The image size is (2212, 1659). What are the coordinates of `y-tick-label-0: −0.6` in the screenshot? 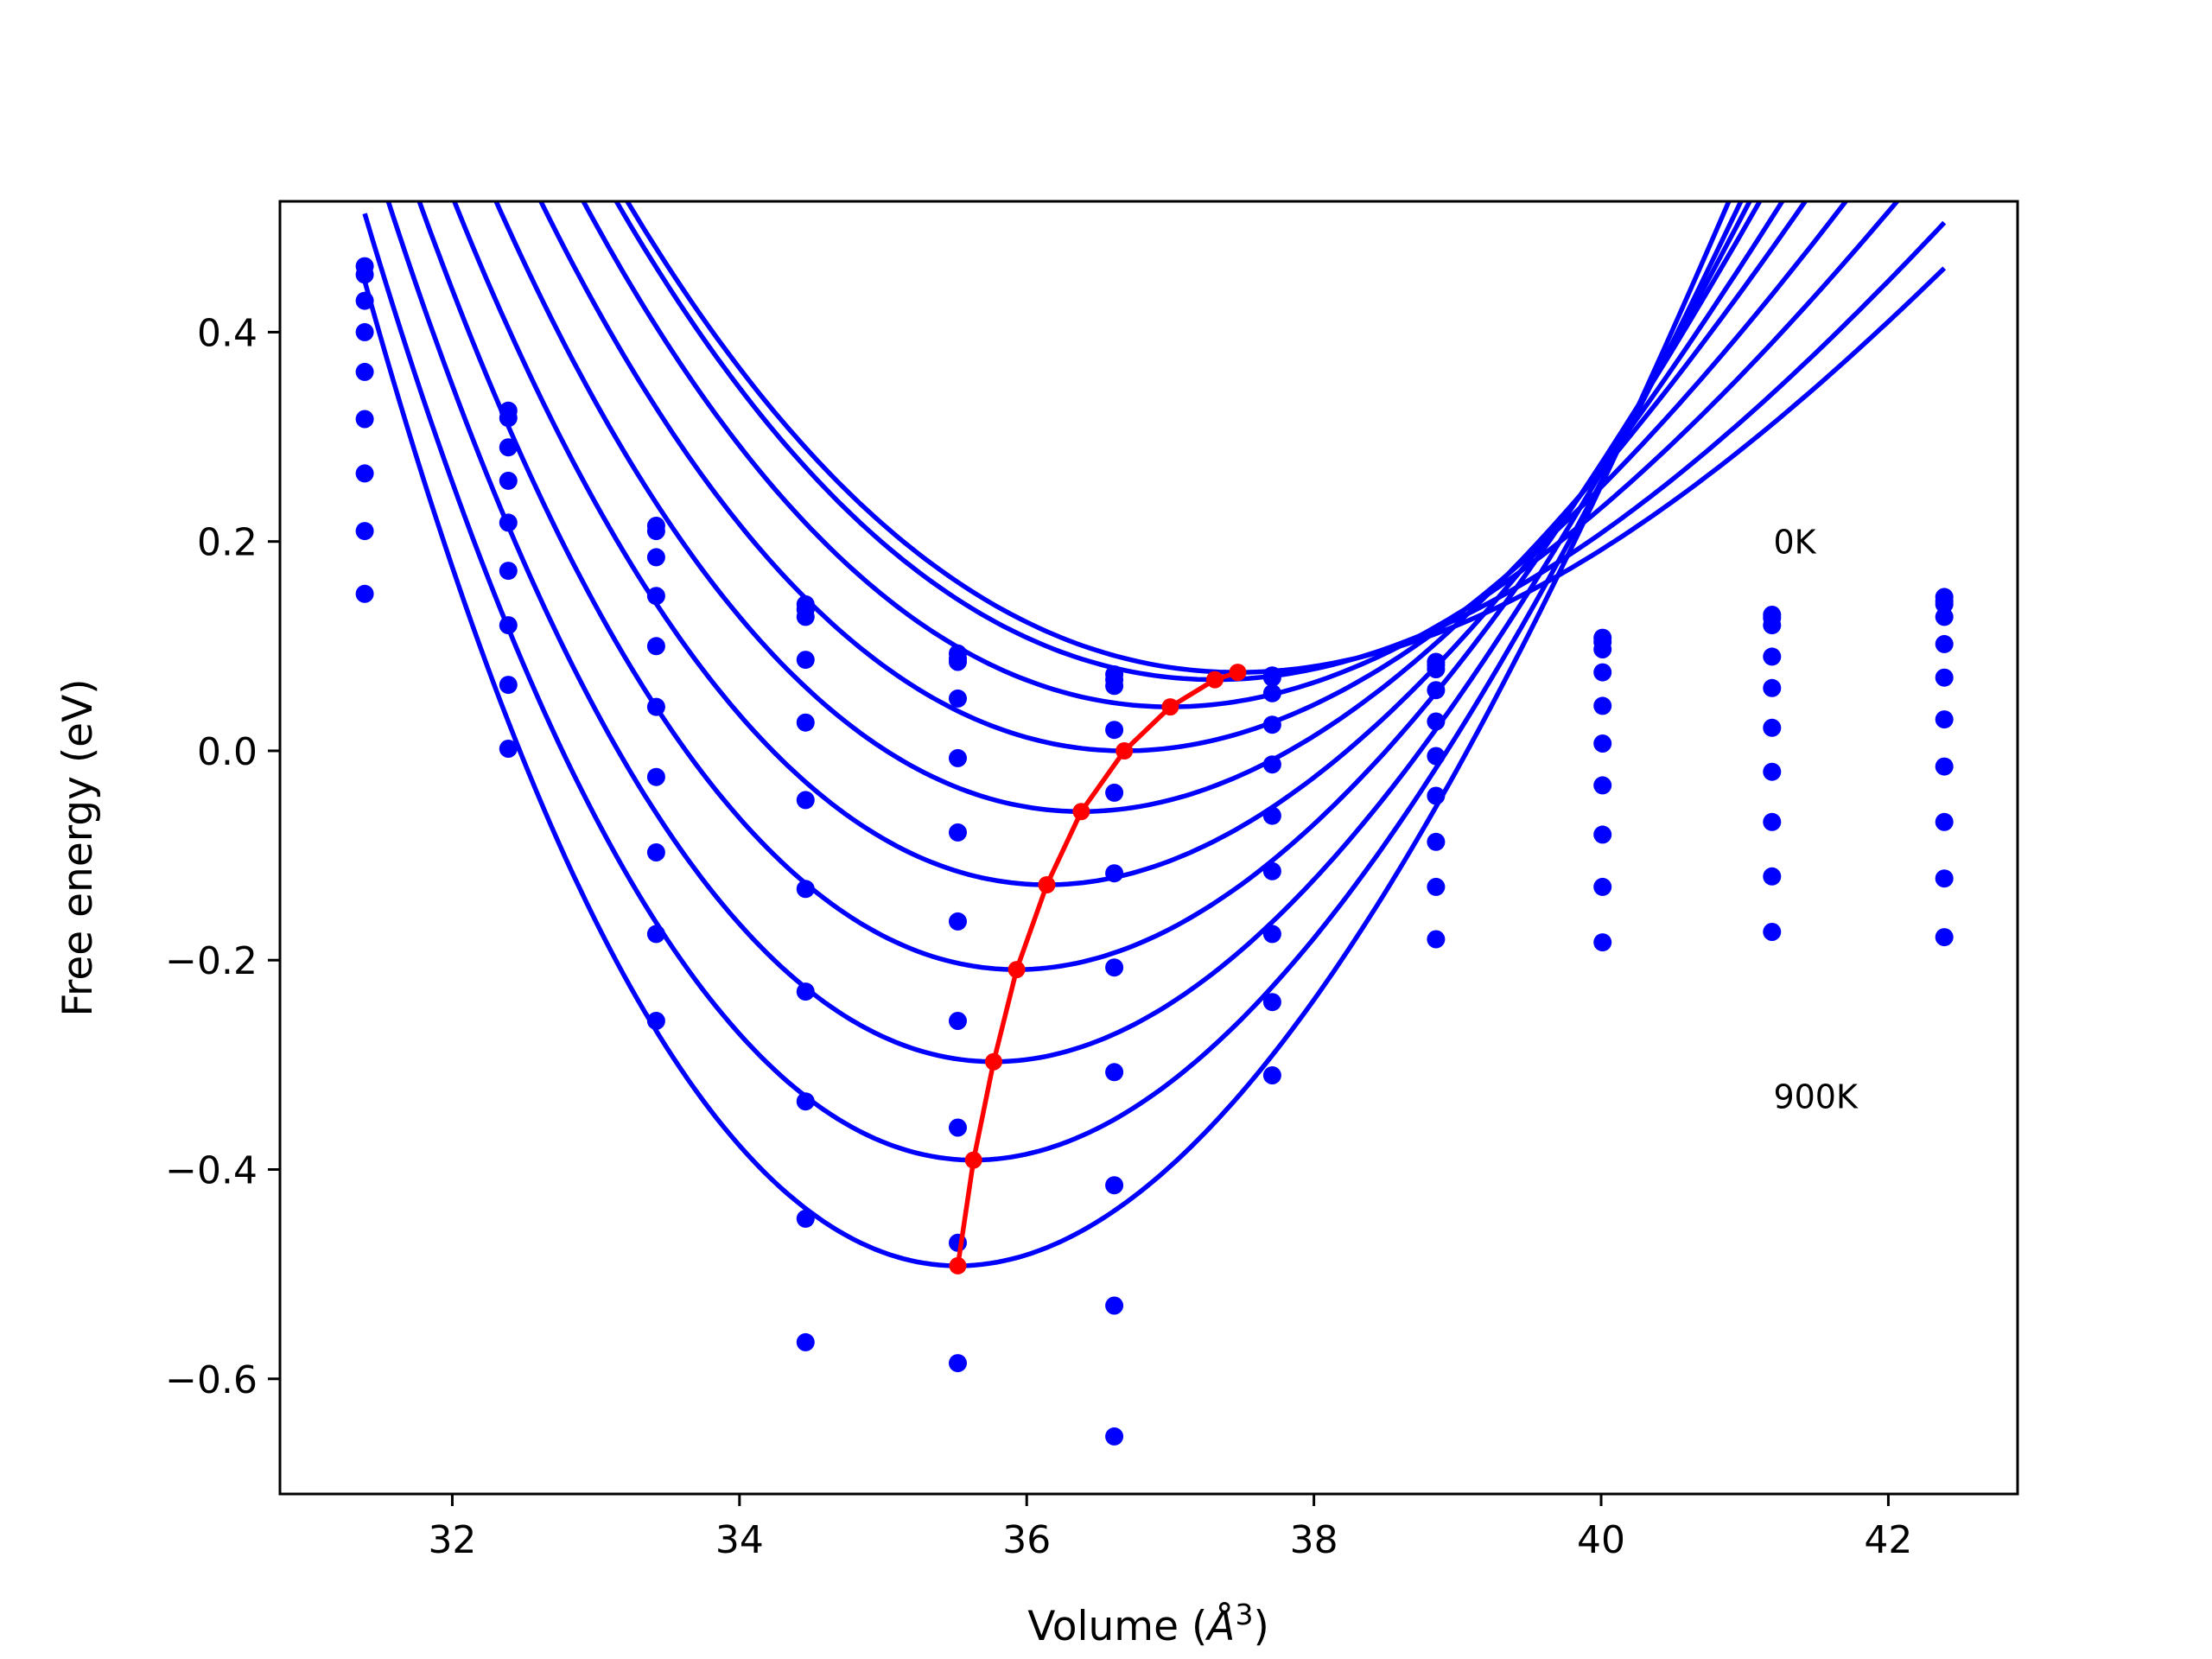 It's located at (211, 1380).